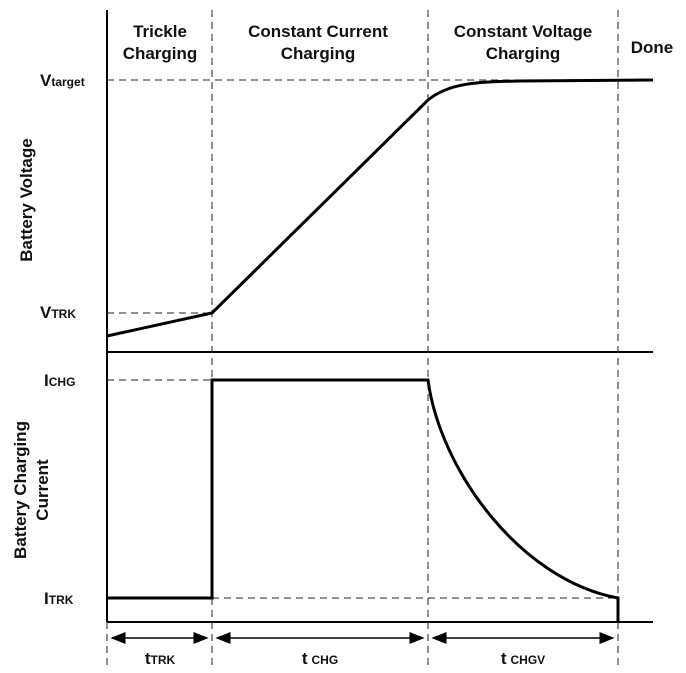 This screenshot has height=673, width=686. I want to click on axis-title: Battery Voltage, so click(26, 199).